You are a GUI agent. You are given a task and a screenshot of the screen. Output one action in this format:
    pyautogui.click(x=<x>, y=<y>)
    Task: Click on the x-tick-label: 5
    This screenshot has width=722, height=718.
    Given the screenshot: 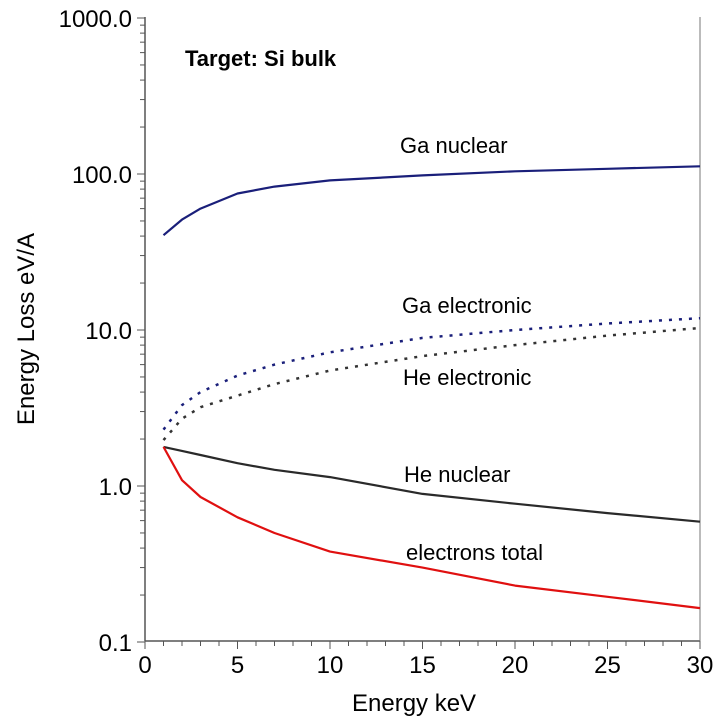 What is the action you would take?
    pyautogui.click(x=237, y=665)
    